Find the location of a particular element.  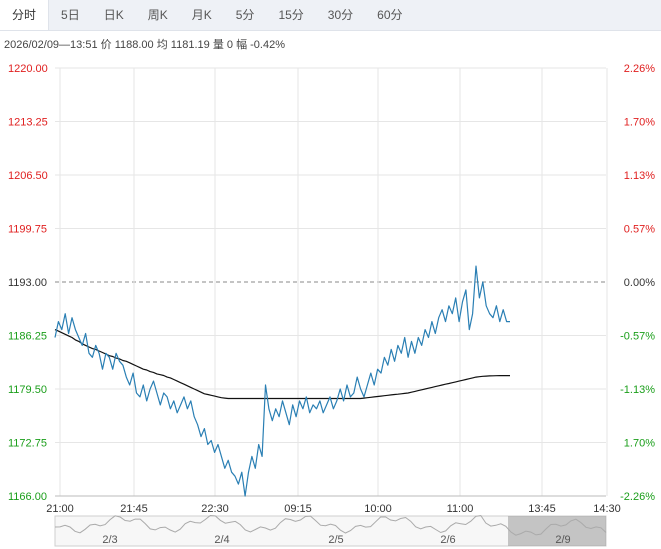

y-tick-label: 1220.00 is located at coordinates (28, 69).